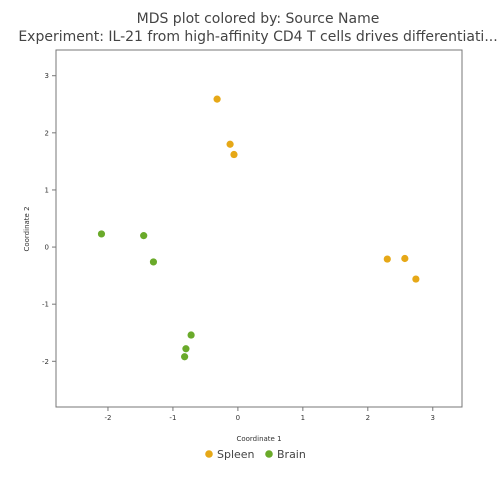 The height and width of the screenshot is (477, 500). Describe the element at coordinates (269, 414) in the screenshot. I see `x-axis-ticks: -2 -1 0 1 2 3` at that location.